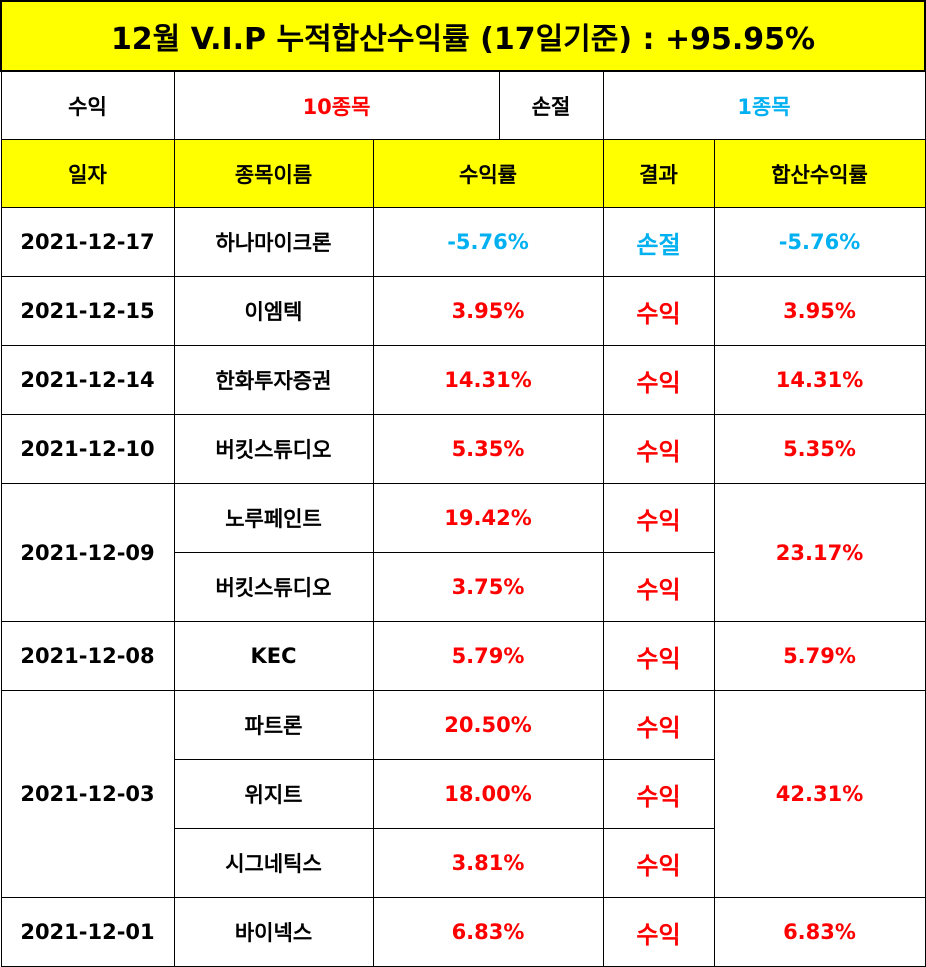 This screenshot has width=926, height=967. I want to click on table-row: 시그네틱스 3.81% 수익, so click(463, 863).